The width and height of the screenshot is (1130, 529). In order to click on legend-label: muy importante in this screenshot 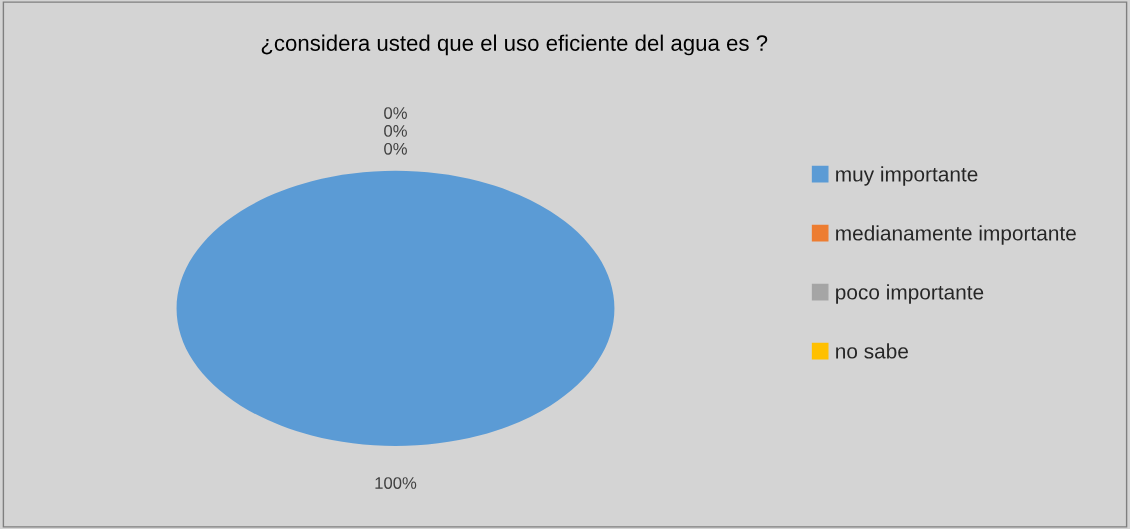, I will do `click(907, 176)`.